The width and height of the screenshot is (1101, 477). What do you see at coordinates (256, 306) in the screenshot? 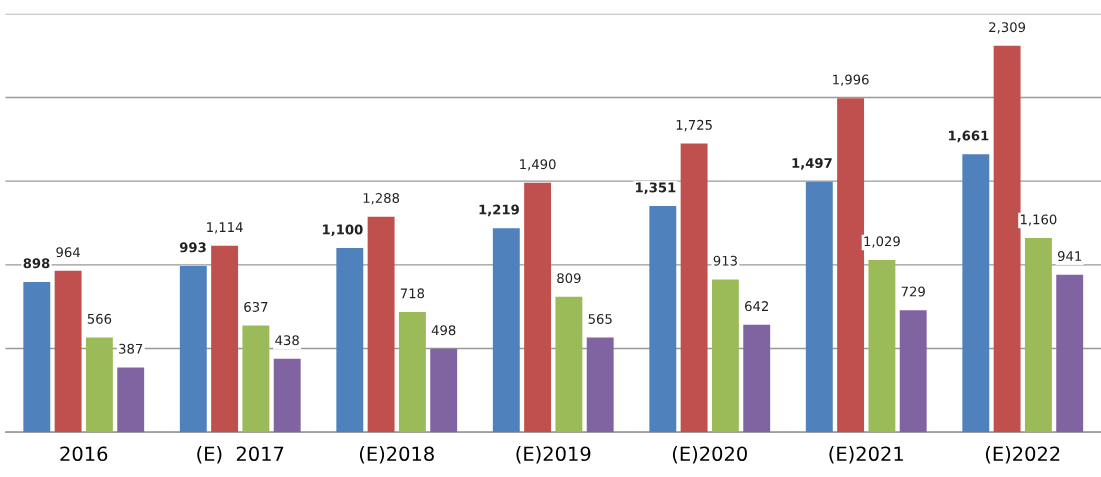
I see `data-label: 637` at bounding box center [256, 306].